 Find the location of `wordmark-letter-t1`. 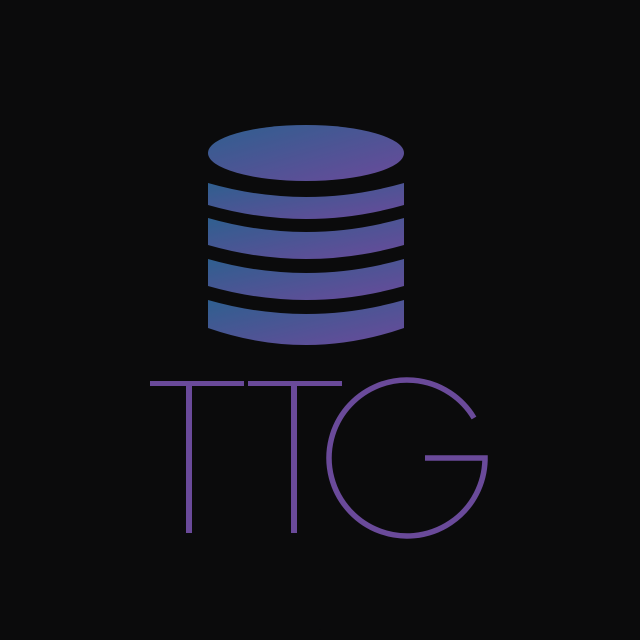

wordmark-letter-t1 is located at coordinates (197, 457).